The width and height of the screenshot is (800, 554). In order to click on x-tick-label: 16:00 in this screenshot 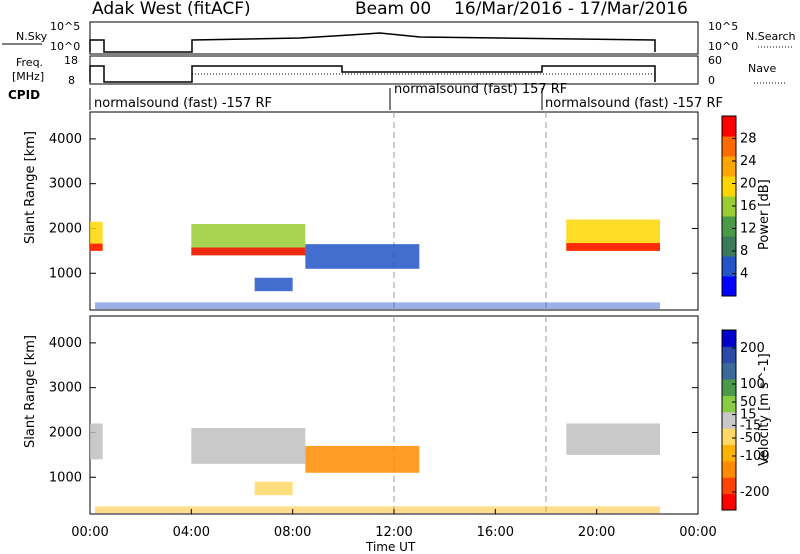, I will do `click(495, 532)`.